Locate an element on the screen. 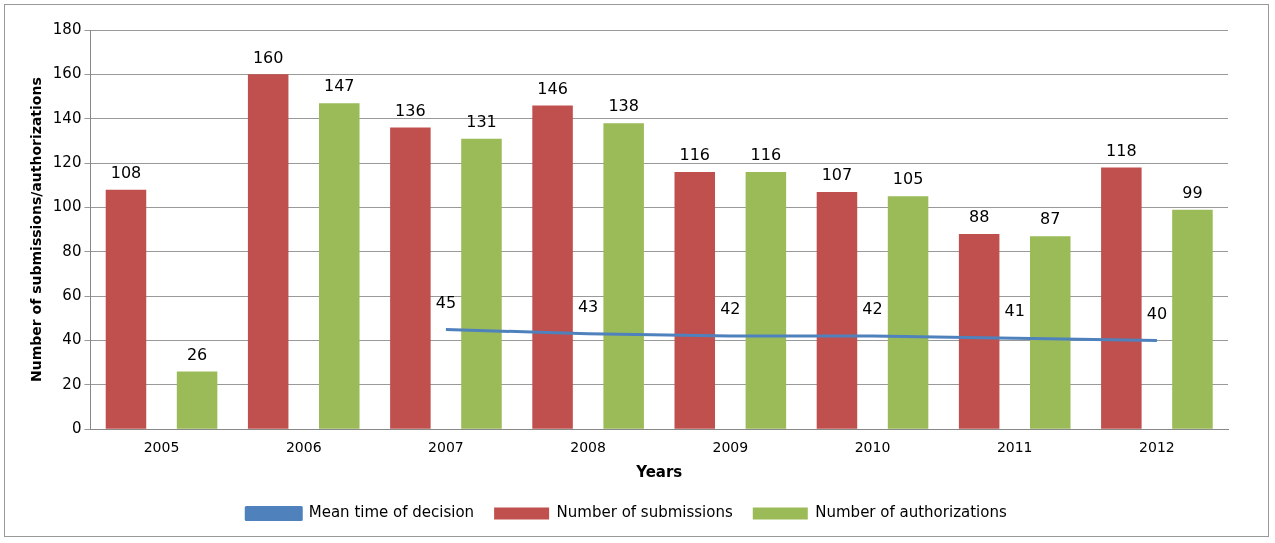  data-label: 40 is located at coordinates (1157, 313).